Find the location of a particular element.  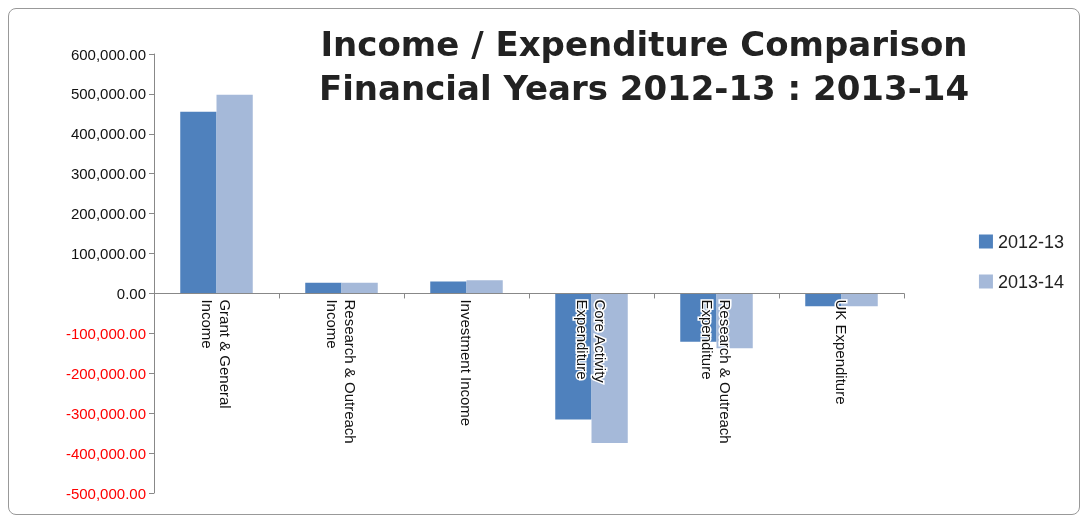

y-tick-label: -200,000.00 is located at coordinates (105, 373).